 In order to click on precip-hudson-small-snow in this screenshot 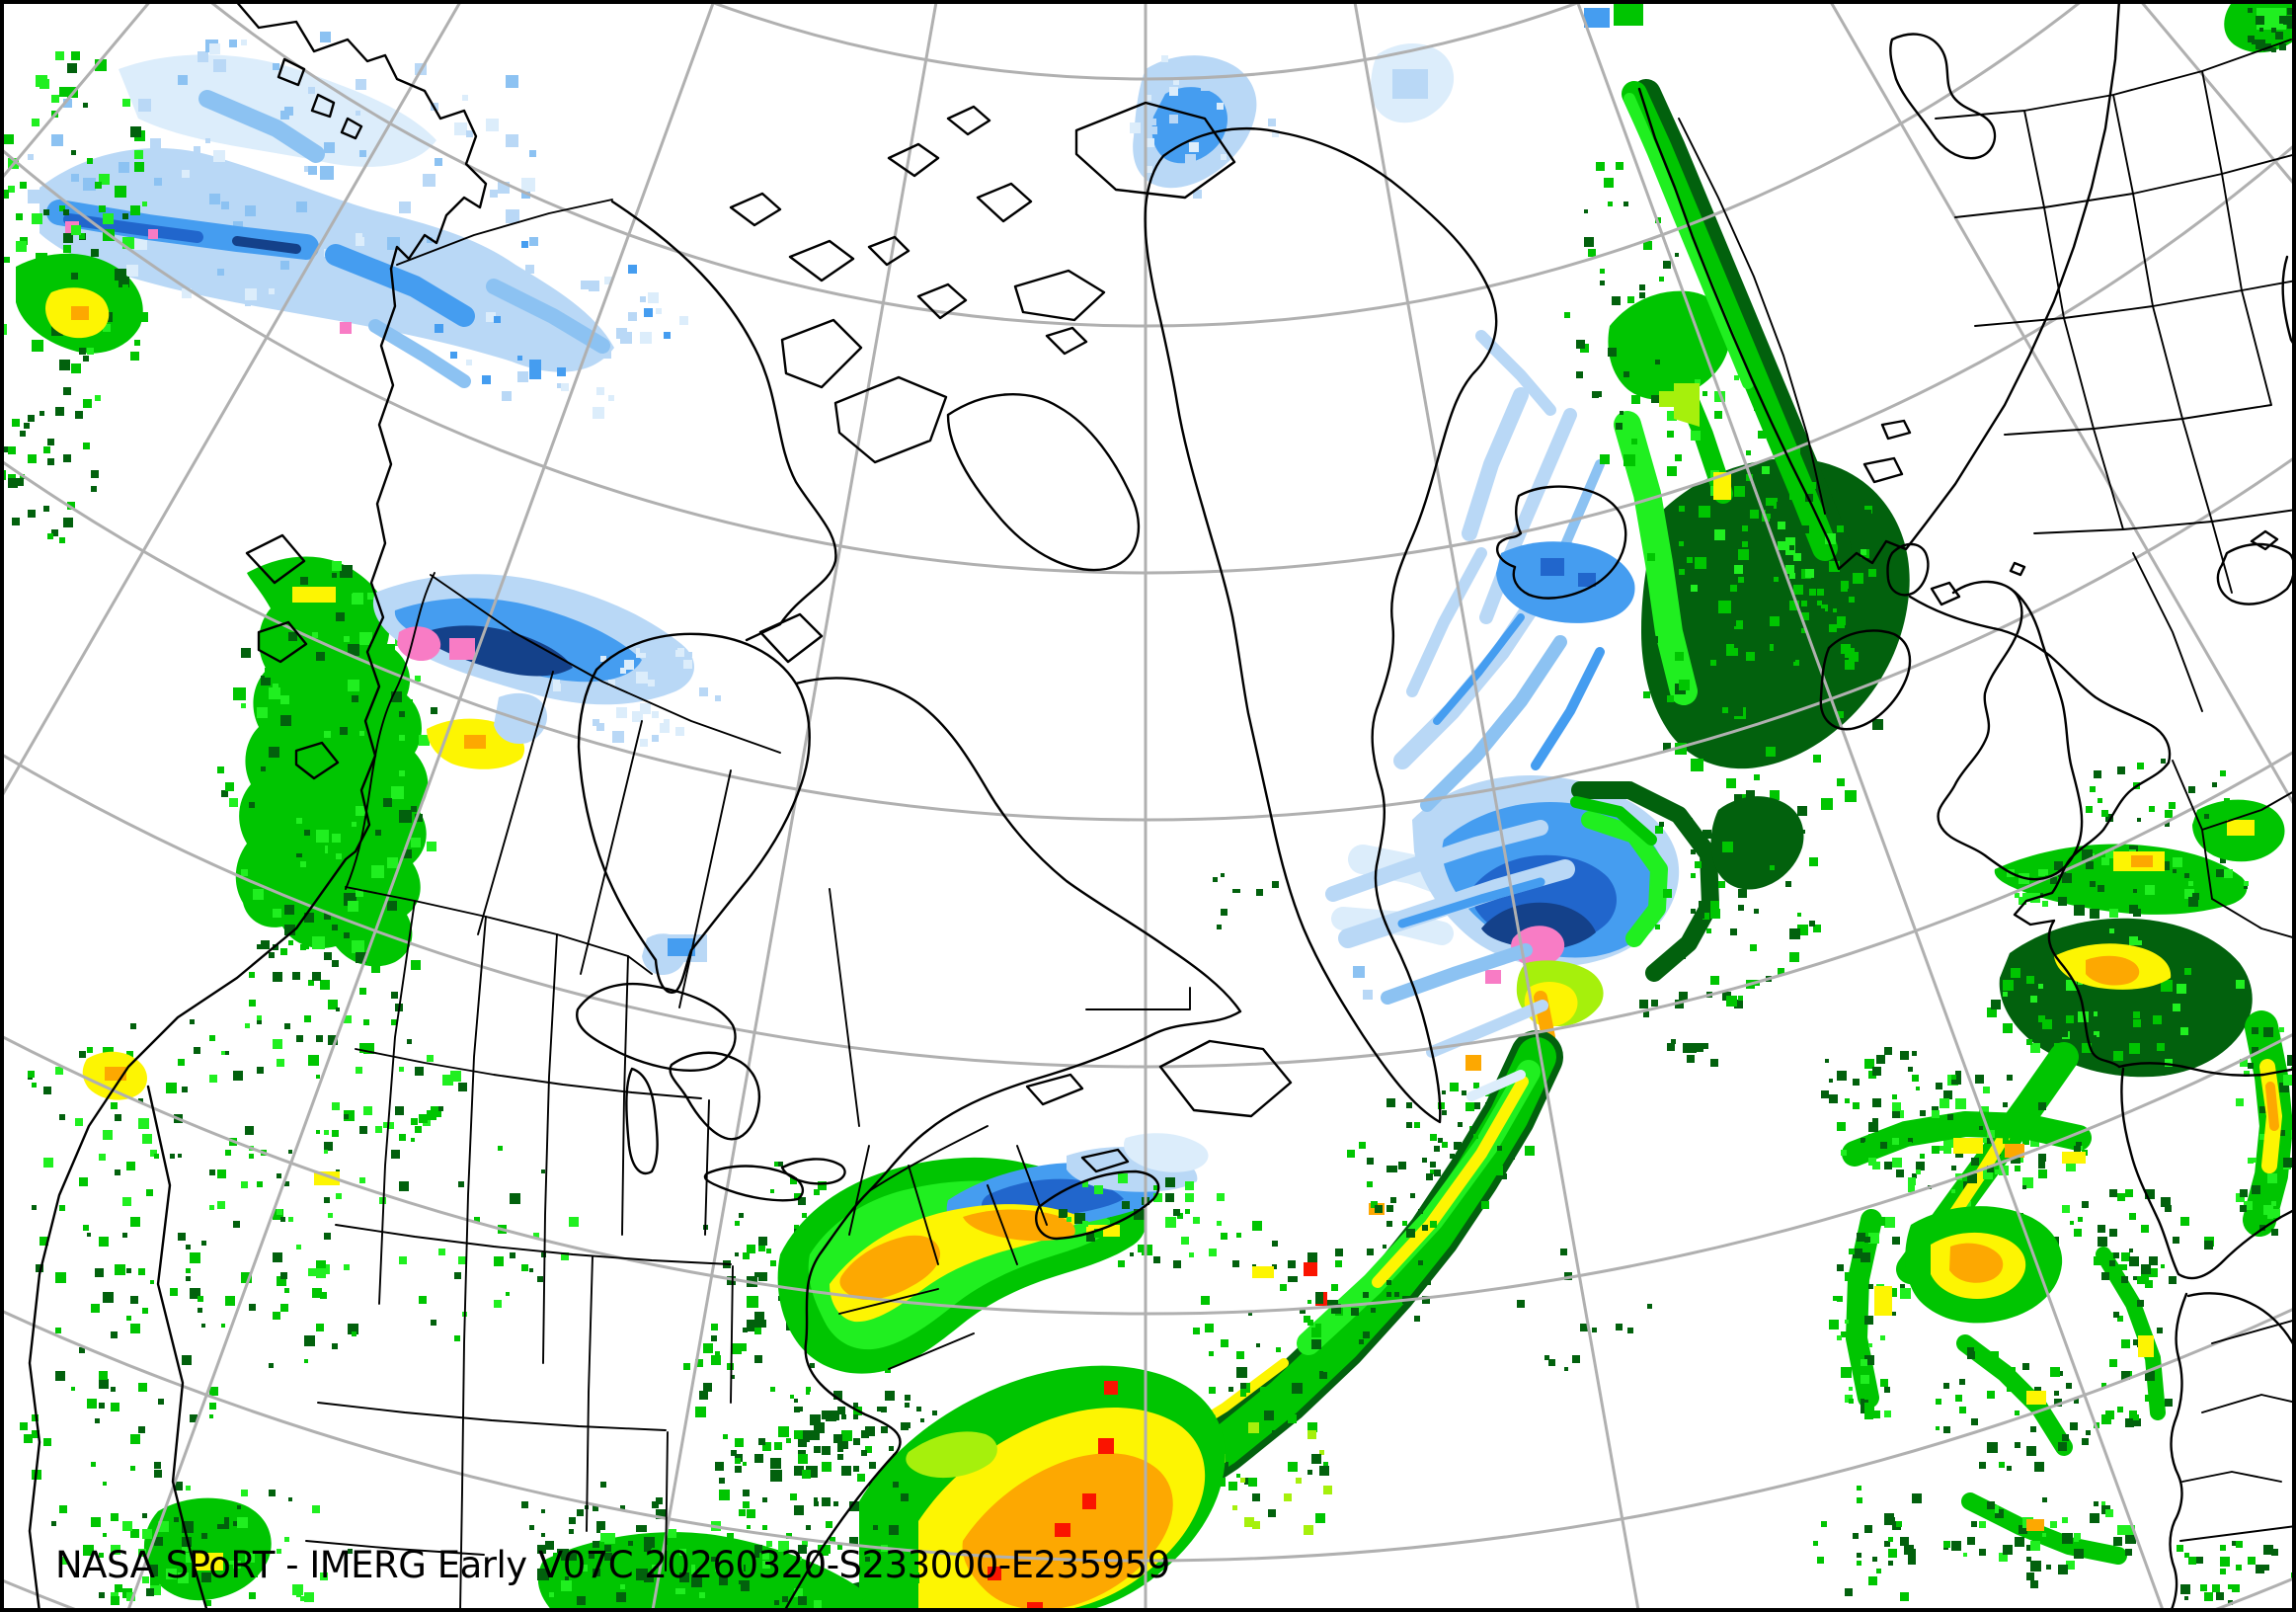, I will do `click(682, 948)`.